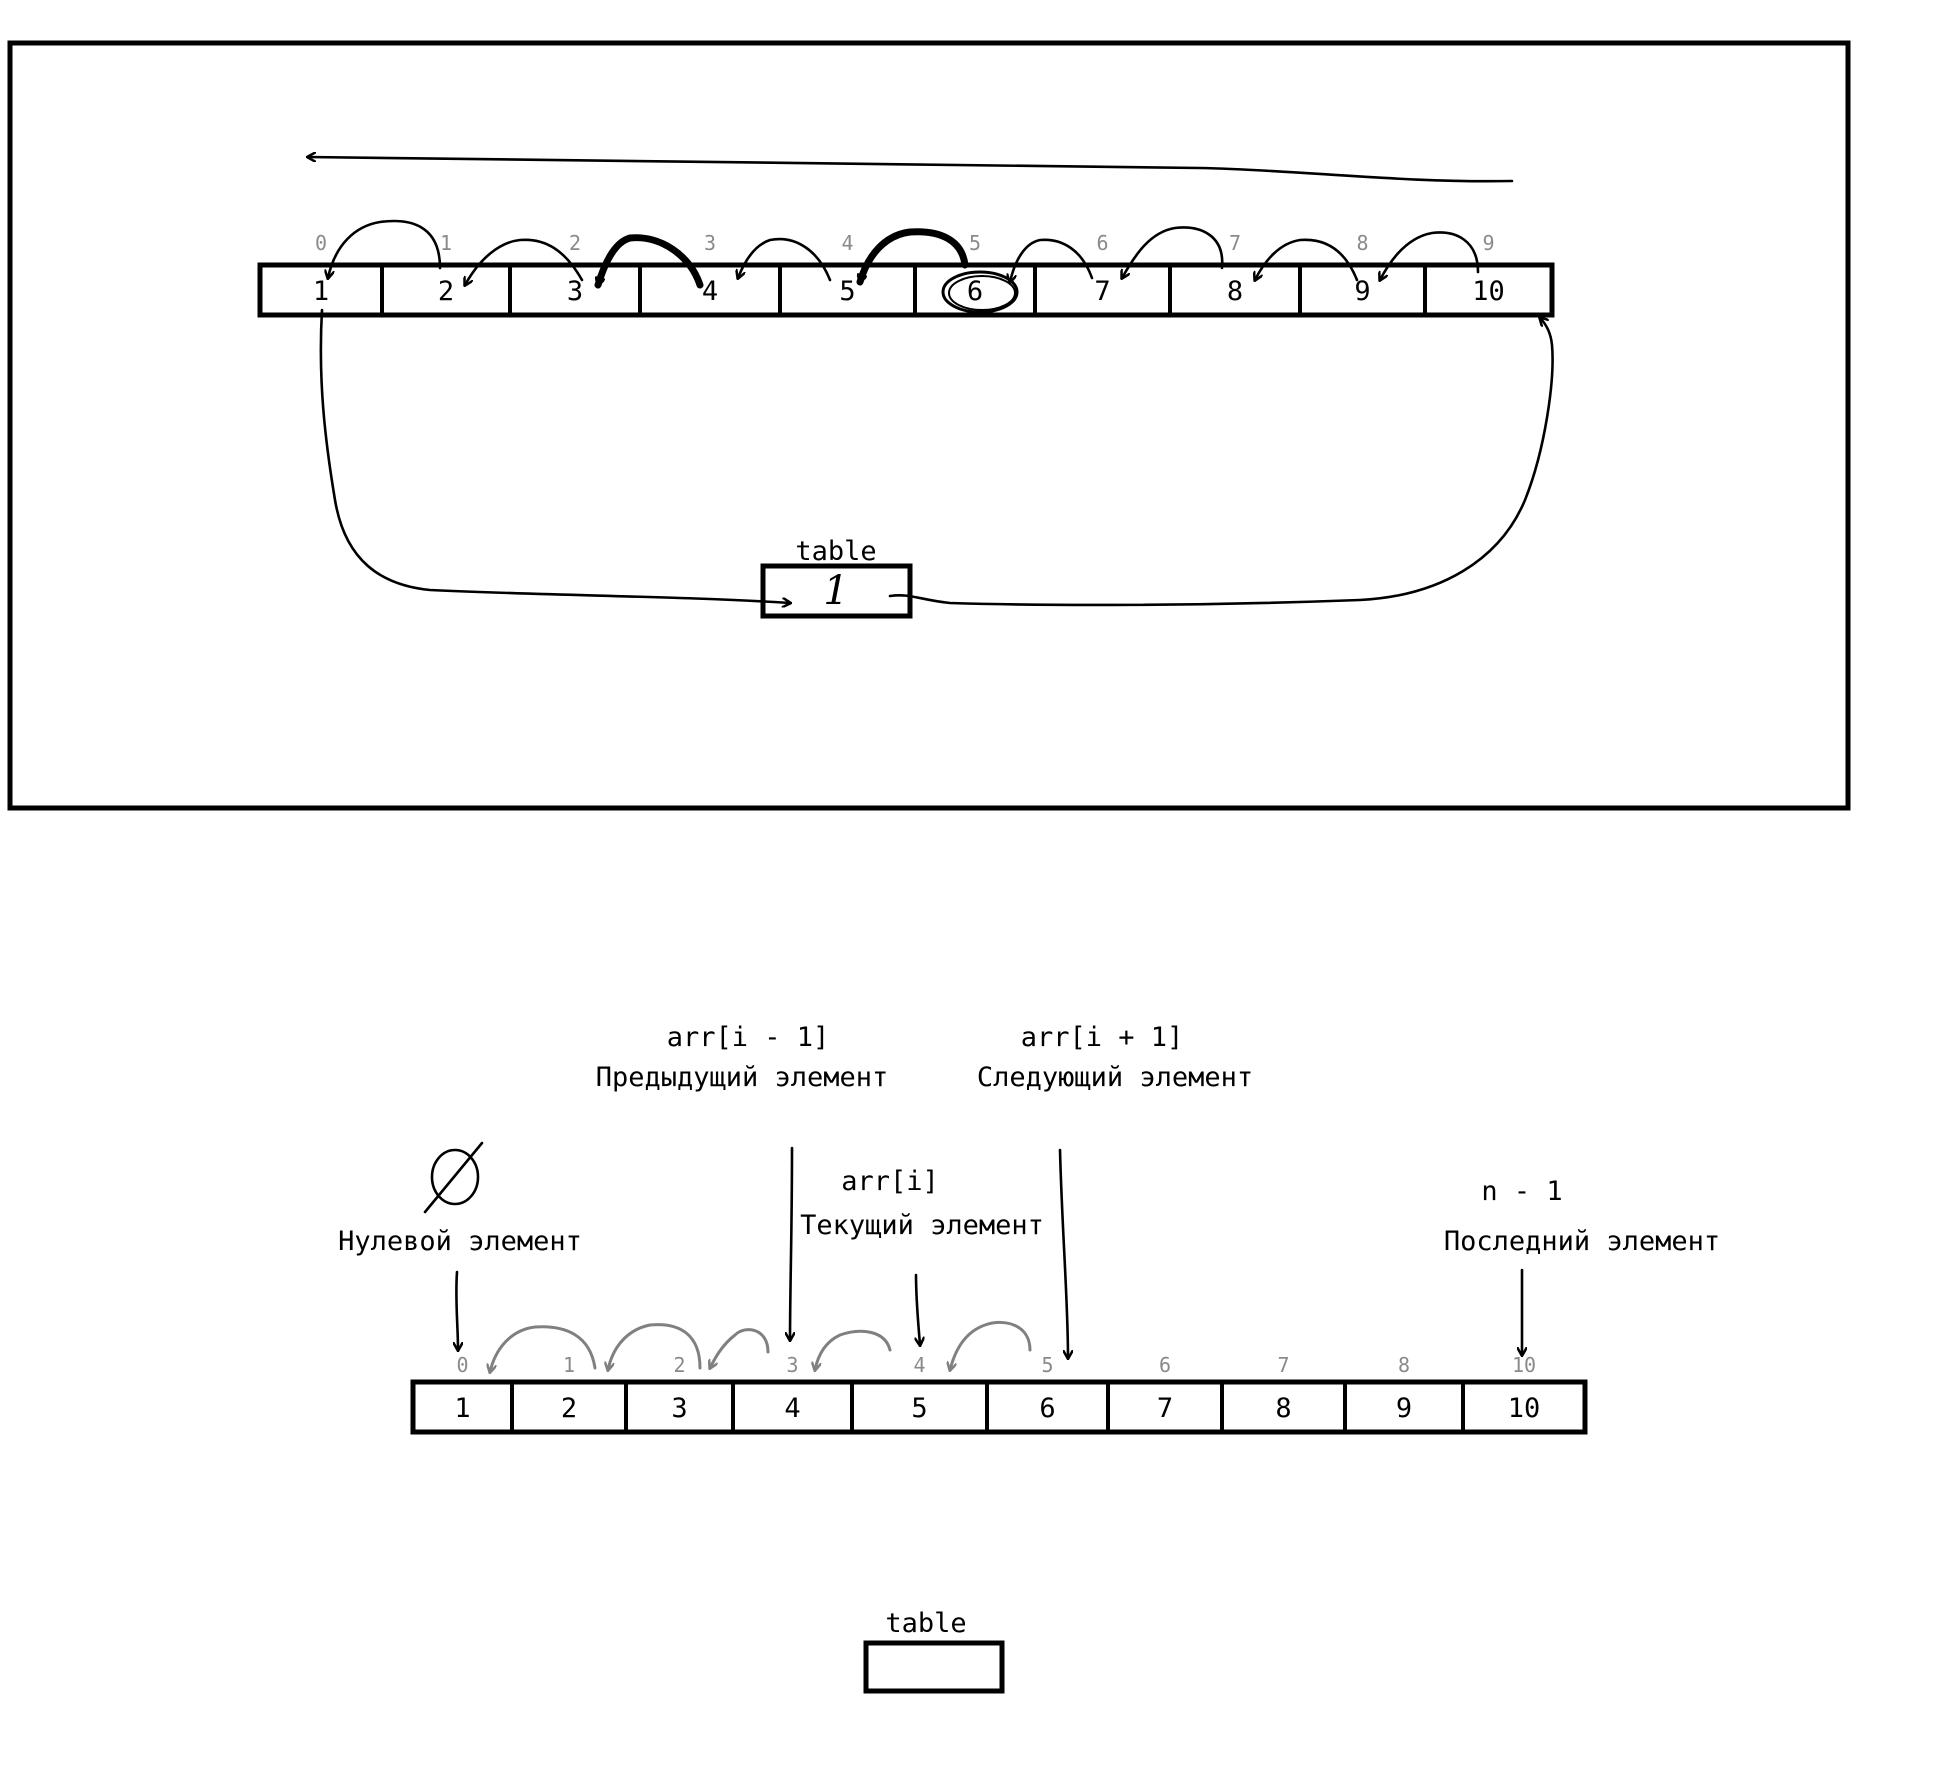 Image resolution: width=1960 pixels, height=1790 pixels. What do you see at coordinates (1521, 1191) in the screenshot?
I see `last-expr: n - 1` at bounding box center [1521, 1191].